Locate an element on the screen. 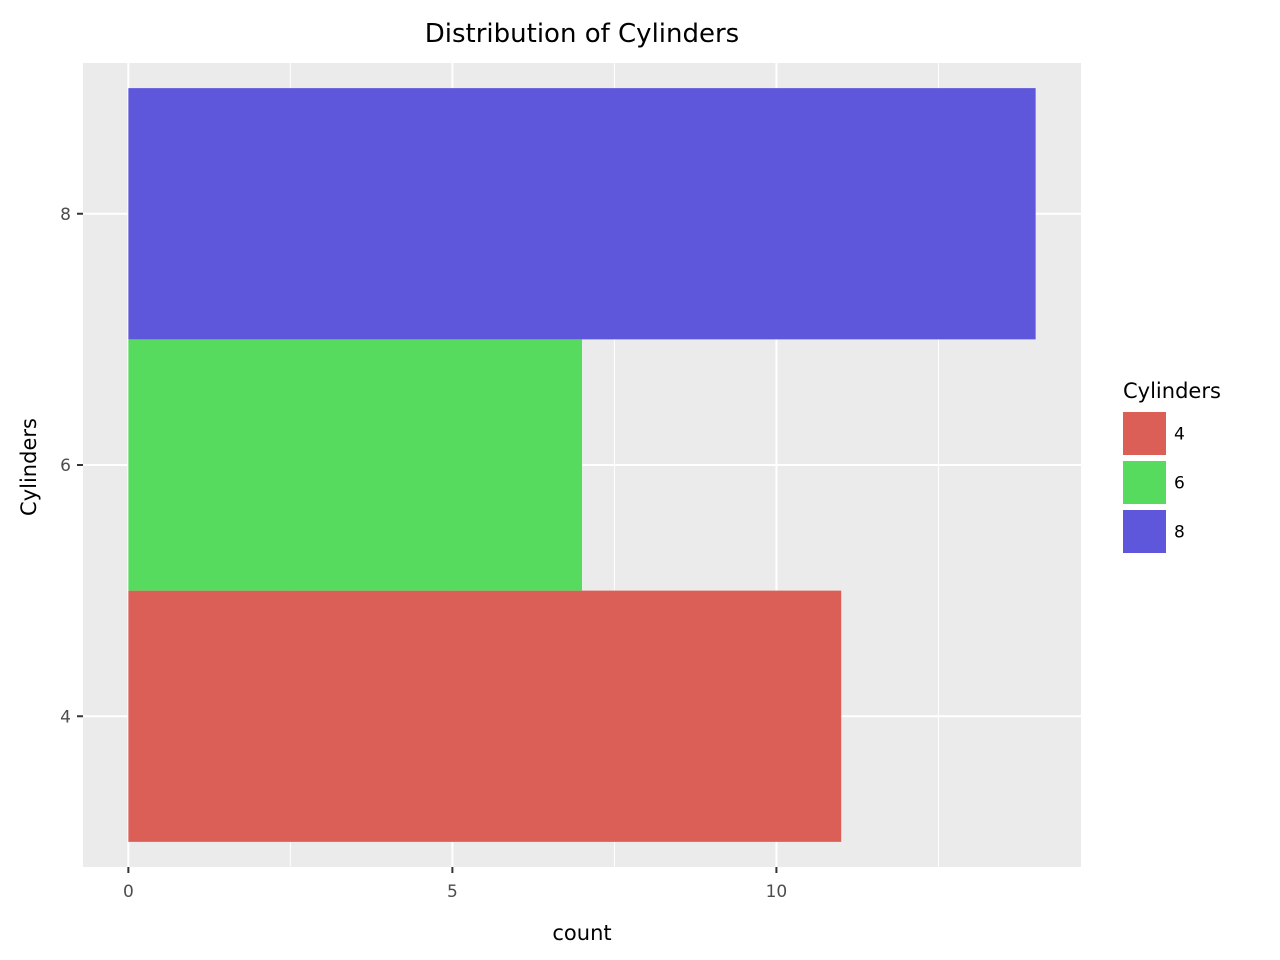 The width and height of the screenshot is (1280, 960). x-axis: 0 5 10 is located at coordinates (455, 884).